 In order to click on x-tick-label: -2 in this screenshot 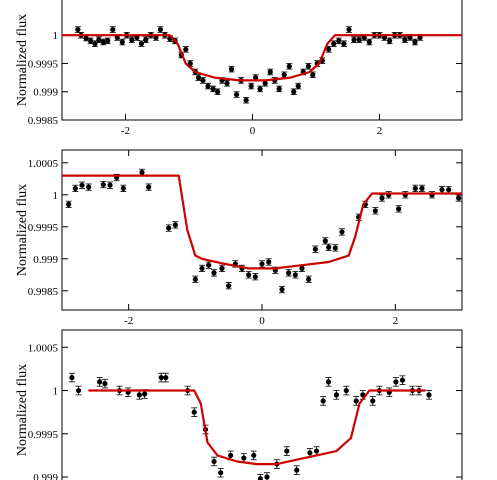, I will do `click(125, 131)`.